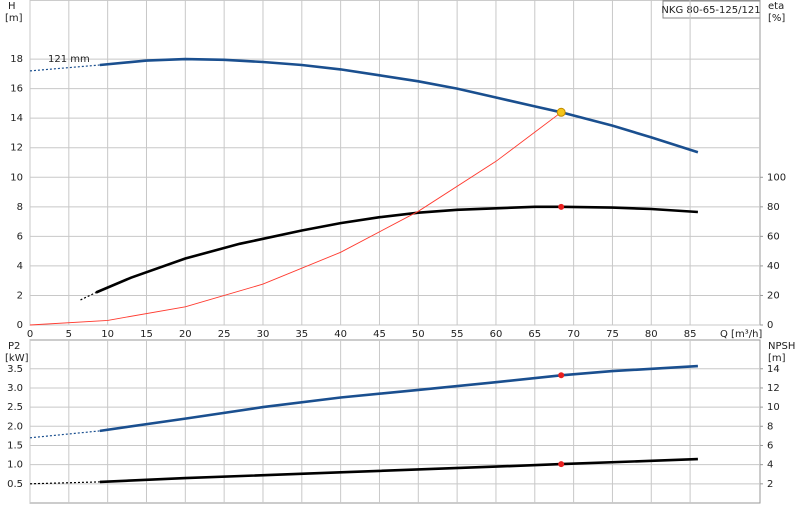 This screenshot has width=800, height=520. What do you see at coordinates (773, 388) in the screenshot?
I see `y2-tick-label: 12` at bounding box center [773, 388].